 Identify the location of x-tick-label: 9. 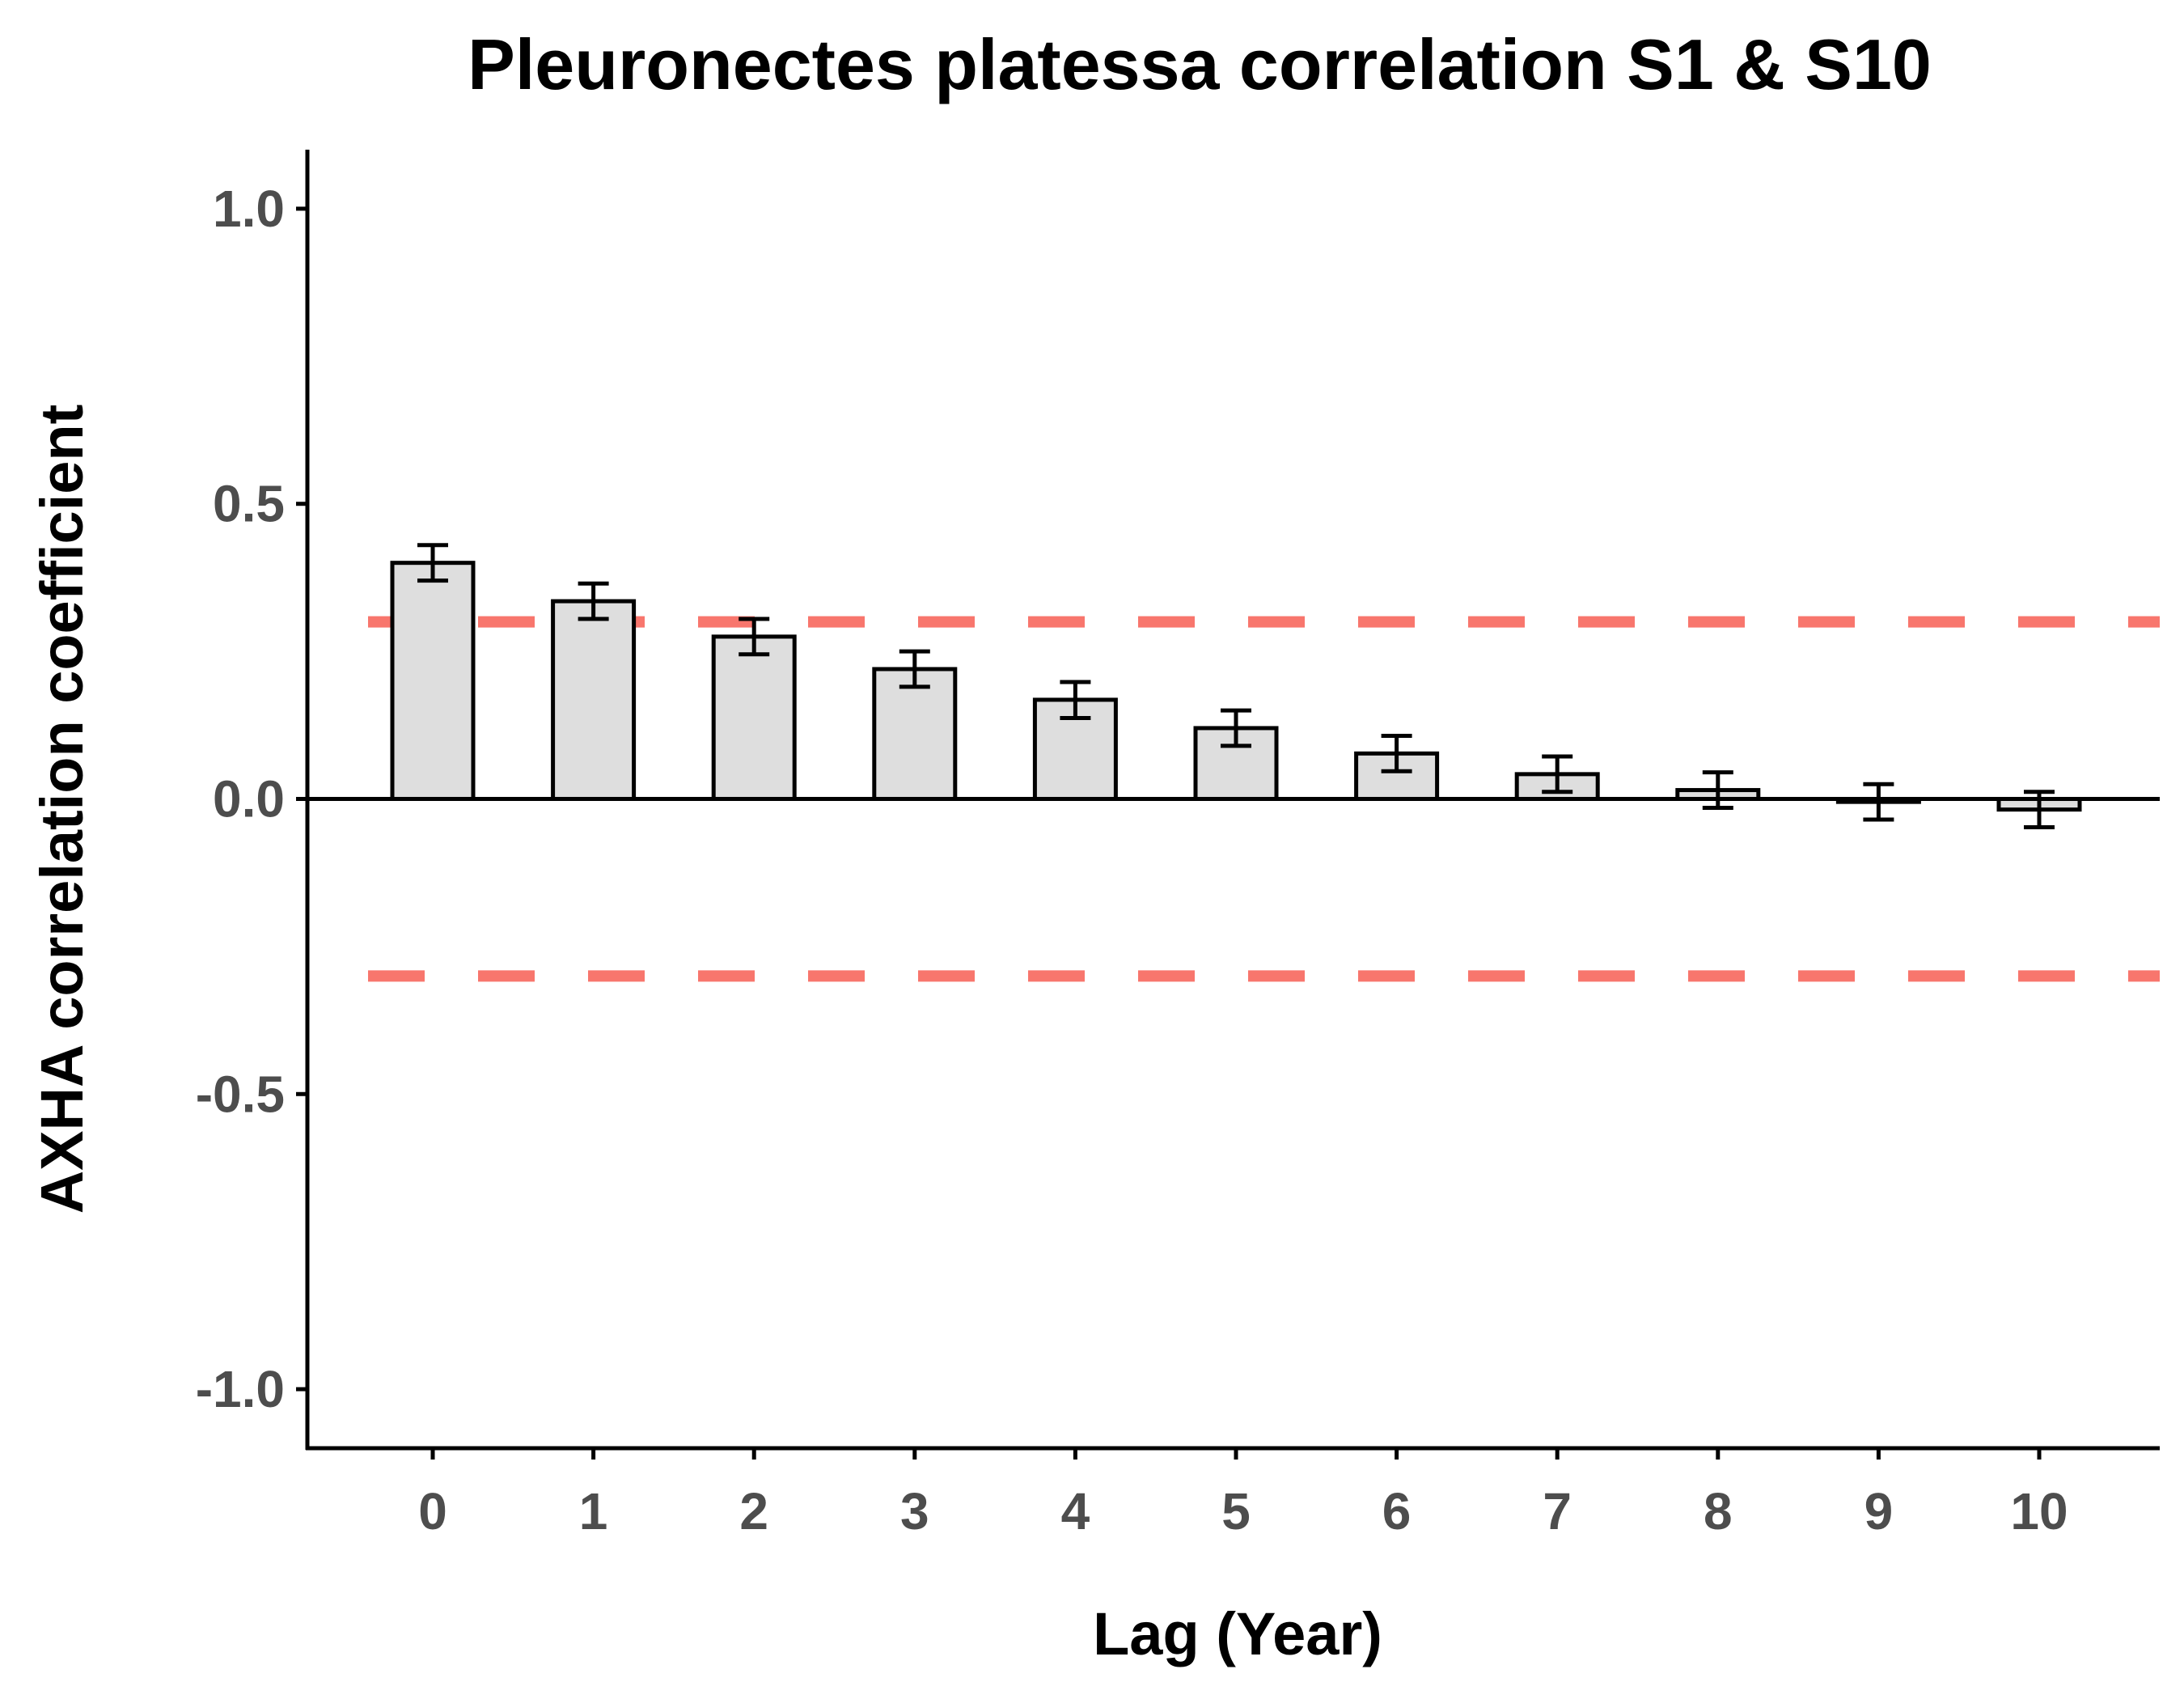
(1879, 1511).